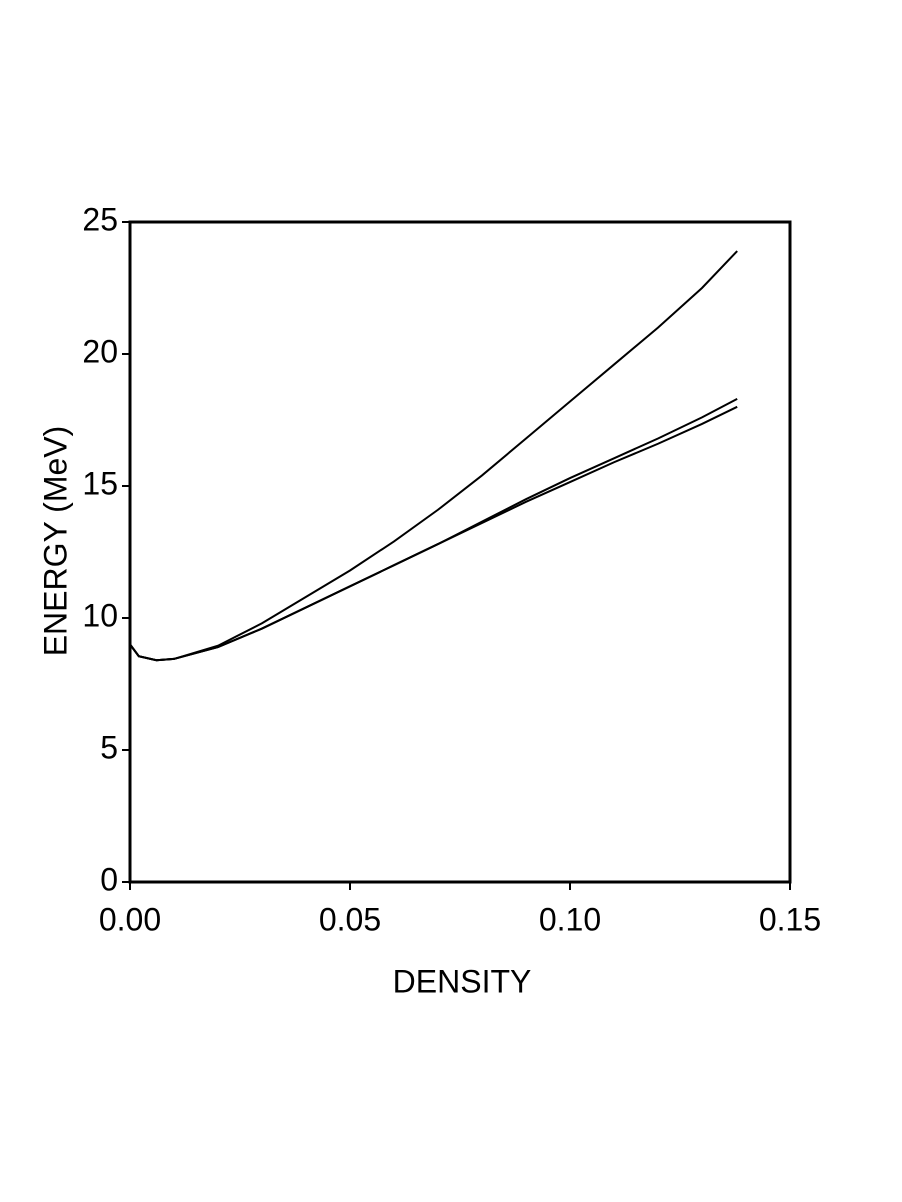  Describe the element at coordinates (130, 919) in the screenshot. I see `x-tick-label: 0.00` at that location.